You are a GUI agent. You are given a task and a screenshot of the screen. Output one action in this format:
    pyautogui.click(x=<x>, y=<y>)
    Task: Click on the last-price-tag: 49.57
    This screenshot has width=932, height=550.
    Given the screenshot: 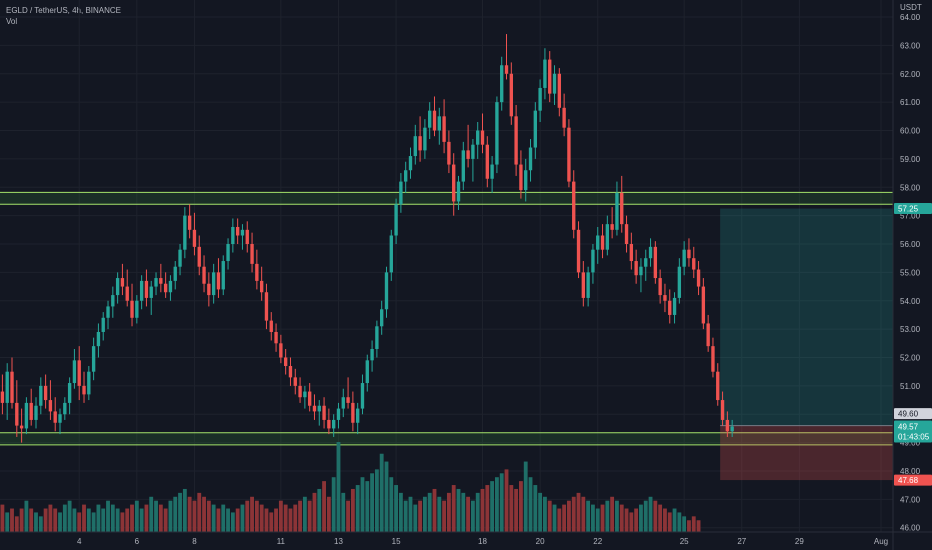 What is the action you would take?
    pyautogui.click(x=908, y=426)
    